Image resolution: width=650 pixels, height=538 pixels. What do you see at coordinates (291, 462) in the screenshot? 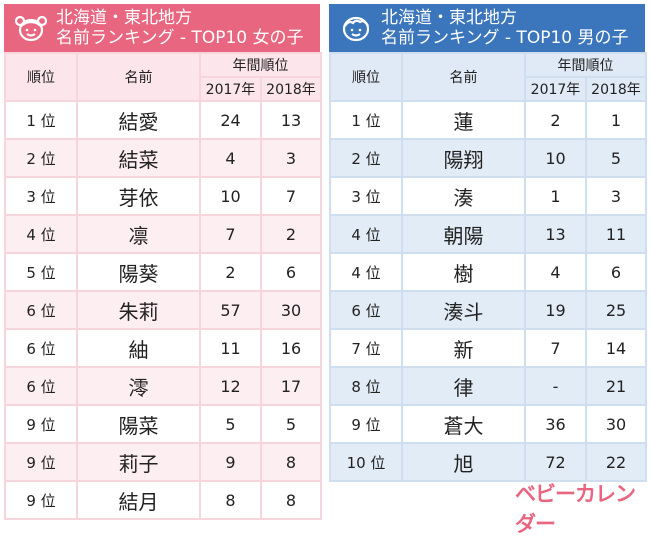
I see `cell-y2018: 8` at bounding box center [291, 462].